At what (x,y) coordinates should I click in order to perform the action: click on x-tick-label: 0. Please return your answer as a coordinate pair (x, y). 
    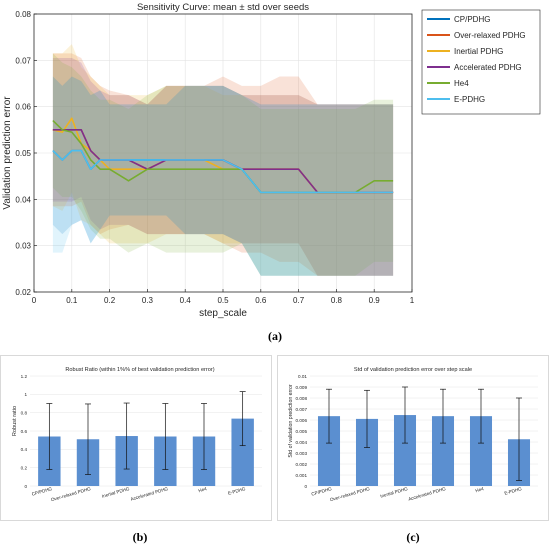
    Looking at the image, I should click on (34, 300).